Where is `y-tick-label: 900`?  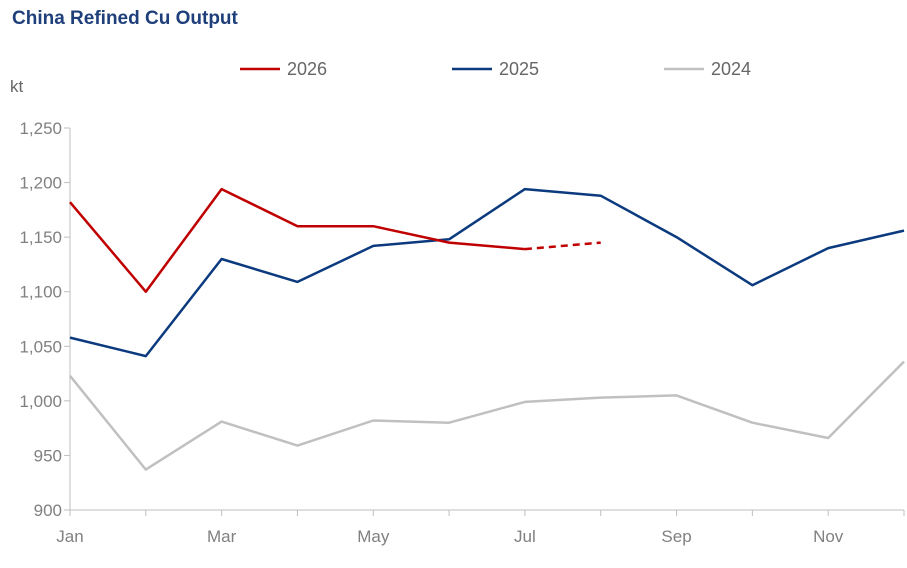 y-tick-label: 900 is located at coordinates (48, 510).